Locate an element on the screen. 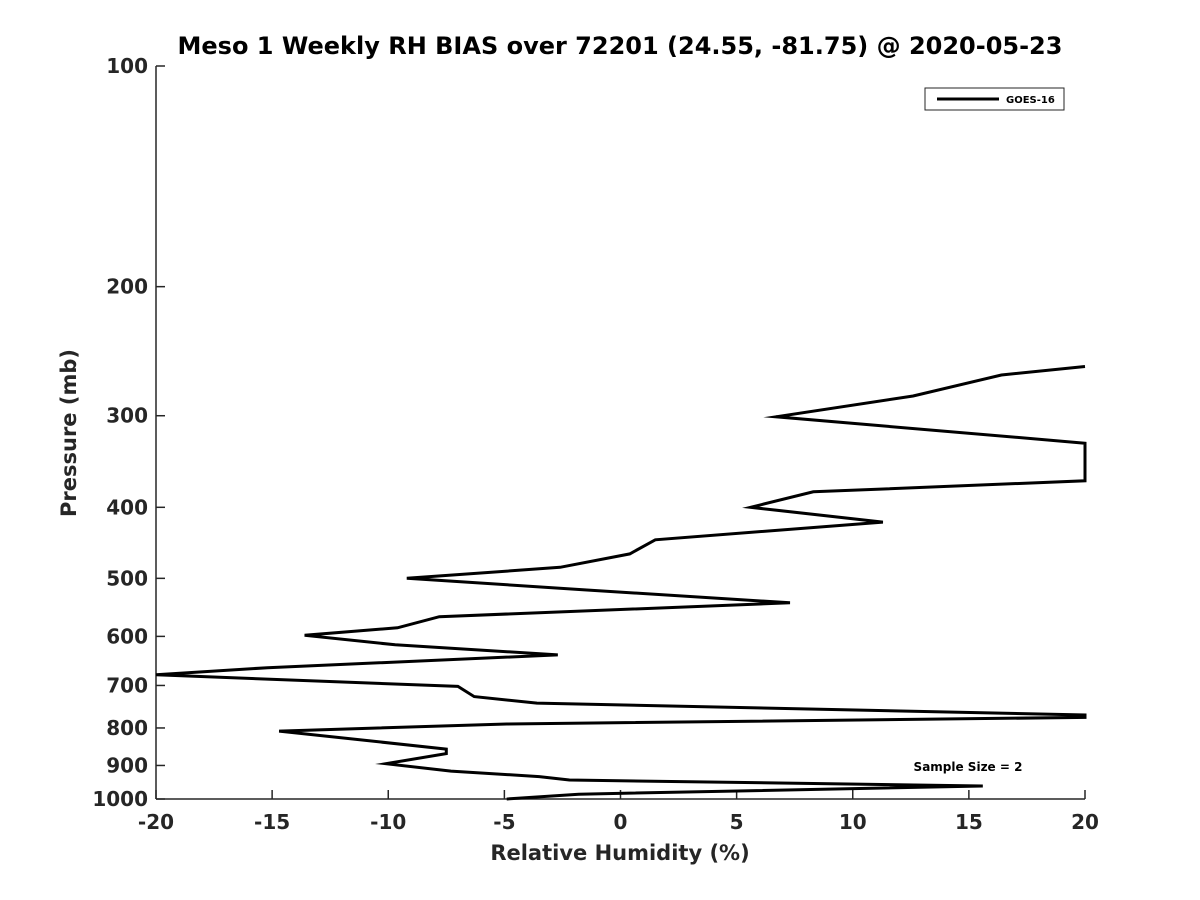  x-tick-label: -20 is located at coordinates (156, 822).